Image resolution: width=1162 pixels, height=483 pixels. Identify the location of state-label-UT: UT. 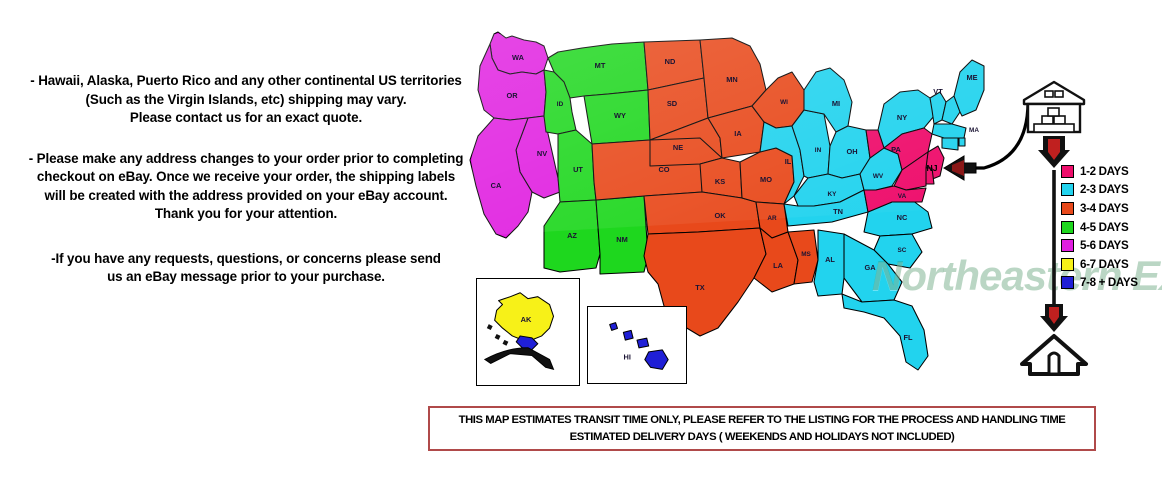
(578, 169).